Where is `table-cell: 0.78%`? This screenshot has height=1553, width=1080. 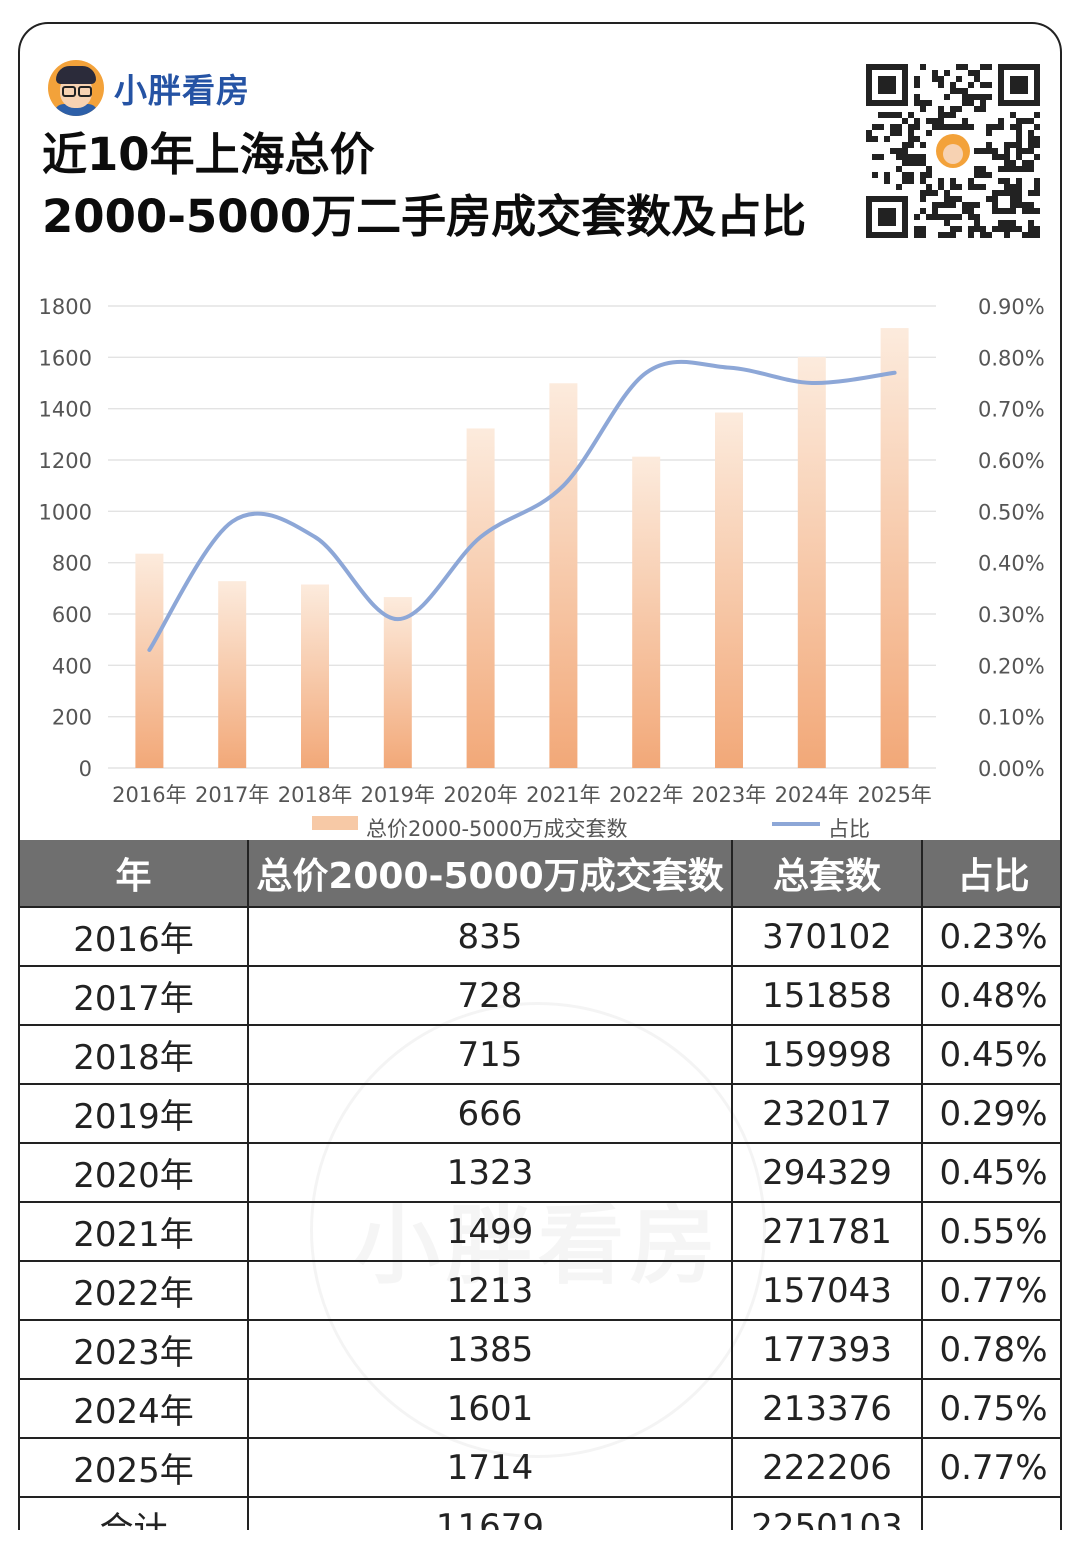
table-cell: 0.78% is located at coordinates (990, 1349).